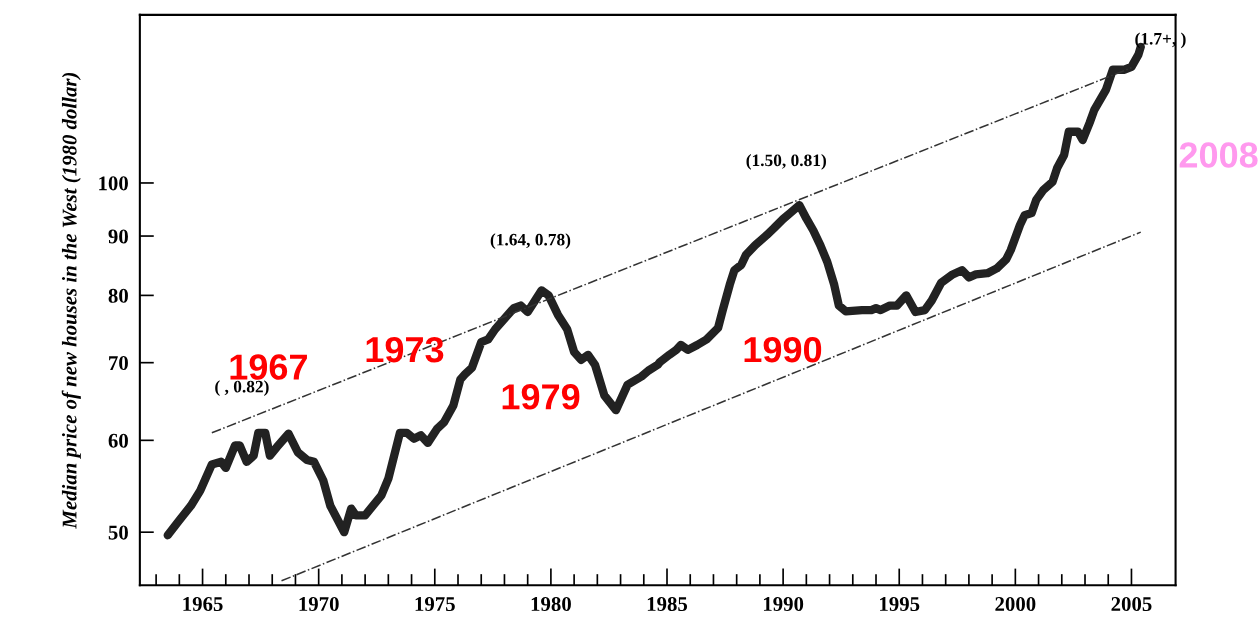  Describe the element at coordinates (1218, 155) in the screenshot. I see `text: 2008` at that location.